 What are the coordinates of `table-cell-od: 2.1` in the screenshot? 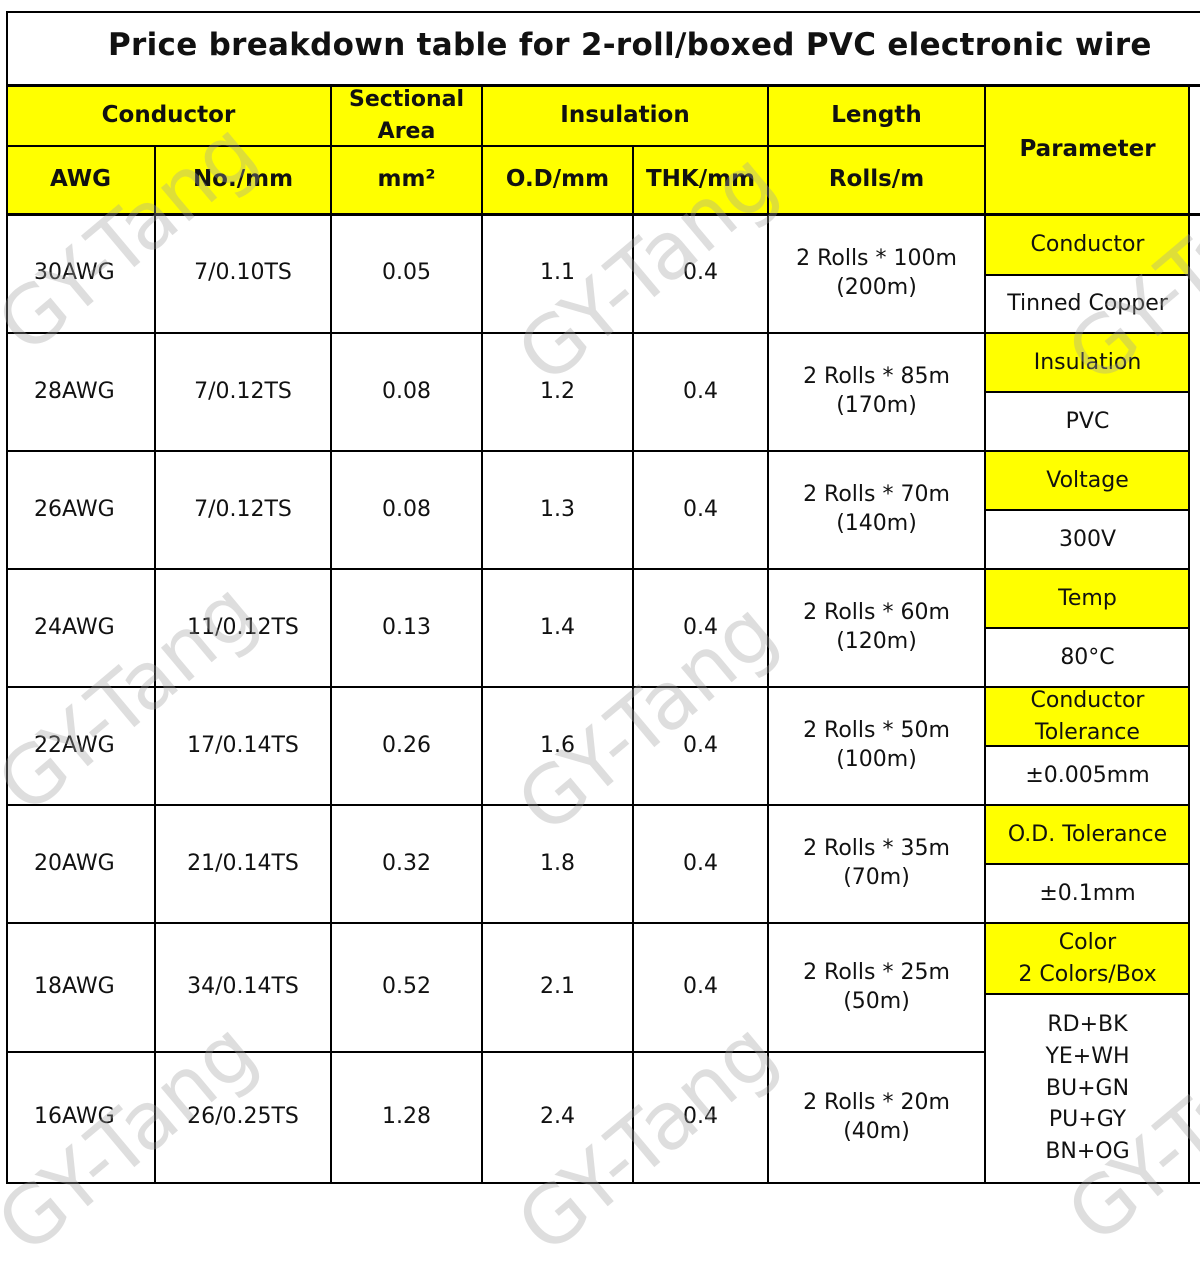 It's located at (557, 987).